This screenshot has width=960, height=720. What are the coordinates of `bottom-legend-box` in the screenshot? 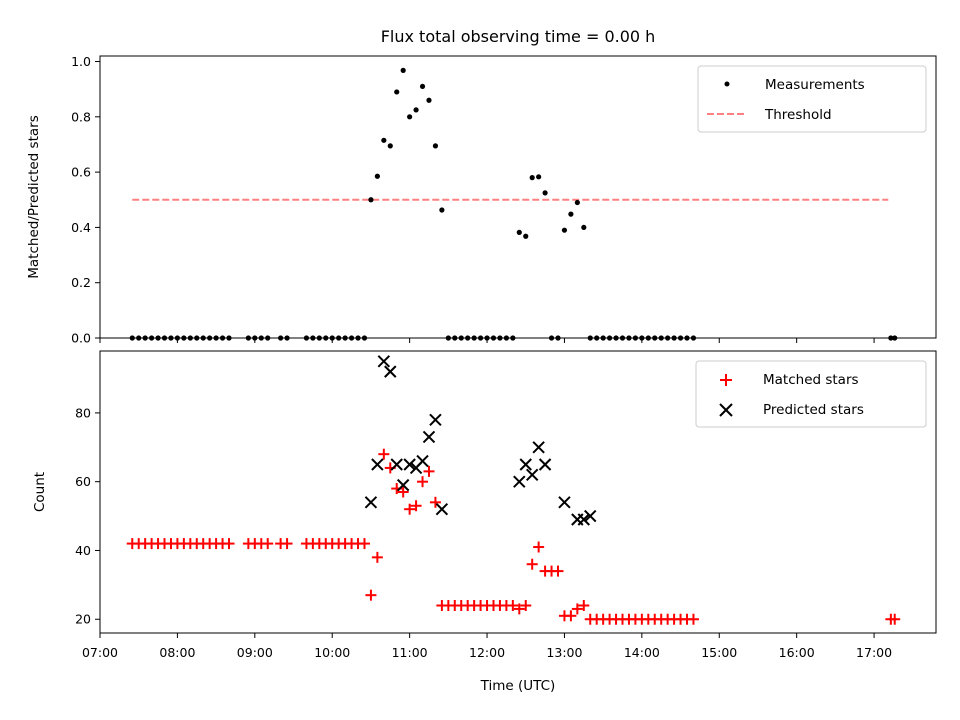 It's located at (811, 394).